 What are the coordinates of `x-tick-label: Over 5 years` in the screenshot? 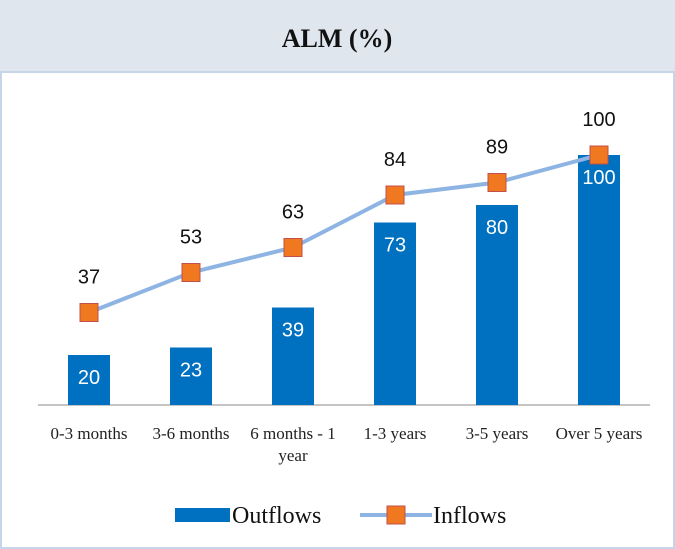 It's located at (599, 433).